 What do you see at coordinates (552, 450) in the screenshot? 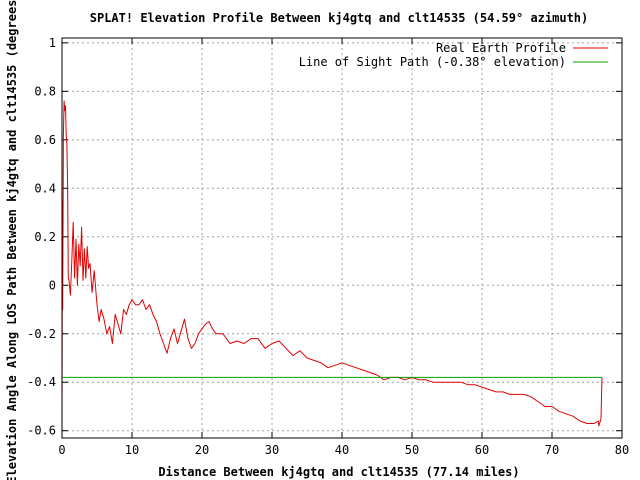
I see `x-tick-label: 70` at bounding box center [552, 450].